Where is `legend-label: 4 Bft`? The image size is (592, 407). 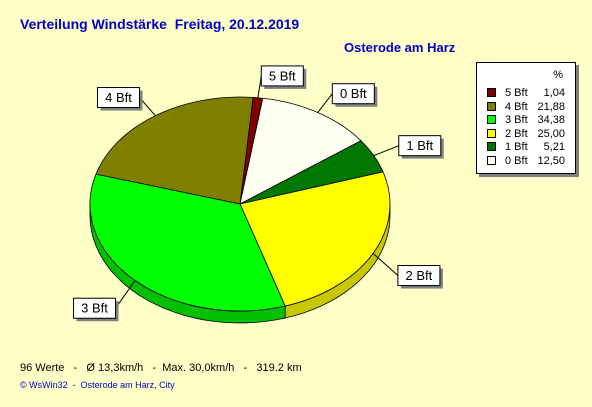 legend-label: 4 Bft is located at coordinates (516, 106).